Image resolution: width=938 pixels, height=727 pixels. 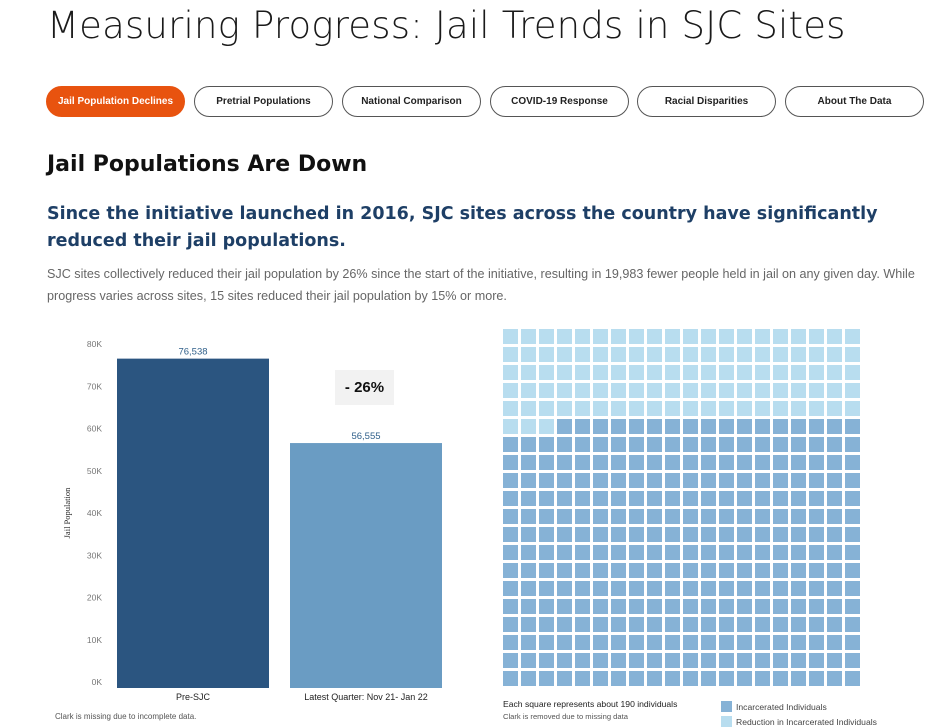 I want to click on bar-chart-footnote: Clark is missing due to incomplete data., so click(x=126, y=716).